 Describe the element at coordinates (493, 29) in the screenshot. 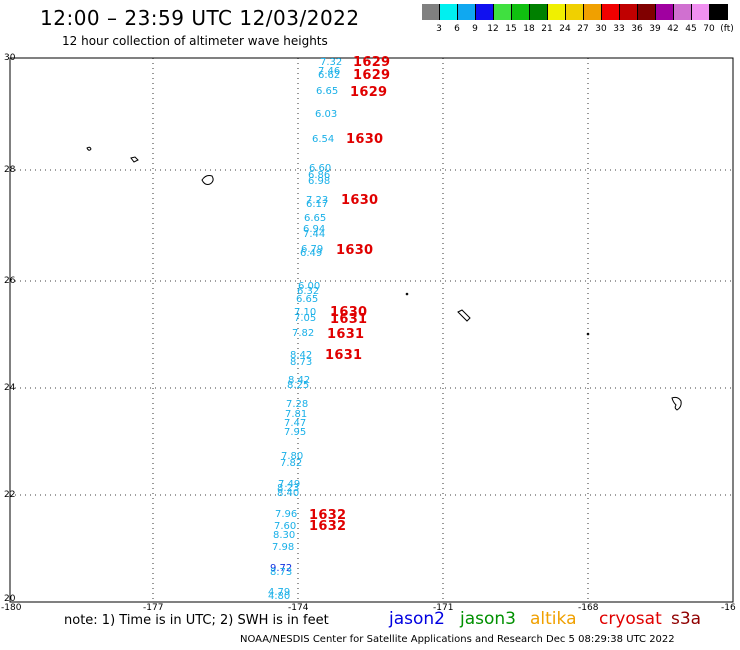

I see `legend-label: 12` at that location.